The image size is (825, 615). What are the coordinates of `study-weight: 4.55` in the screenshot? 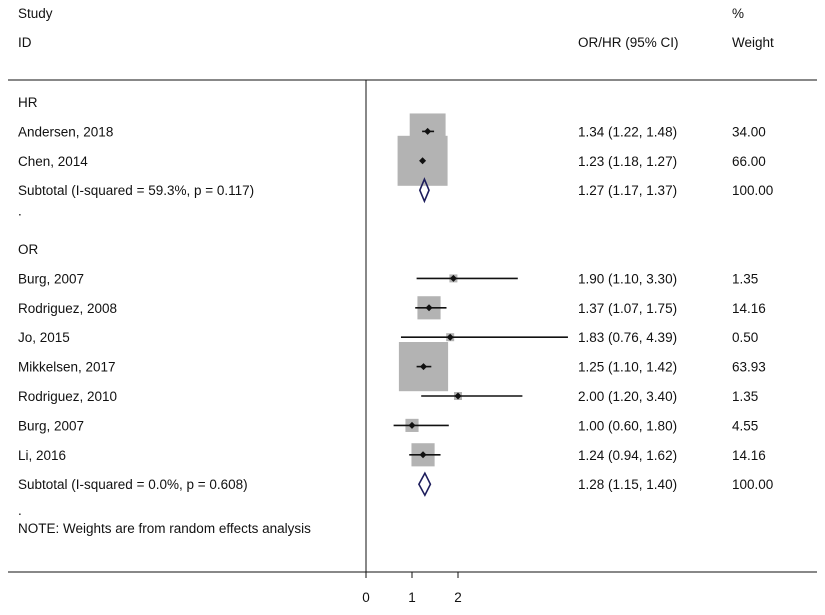 It's located at (745, 425).